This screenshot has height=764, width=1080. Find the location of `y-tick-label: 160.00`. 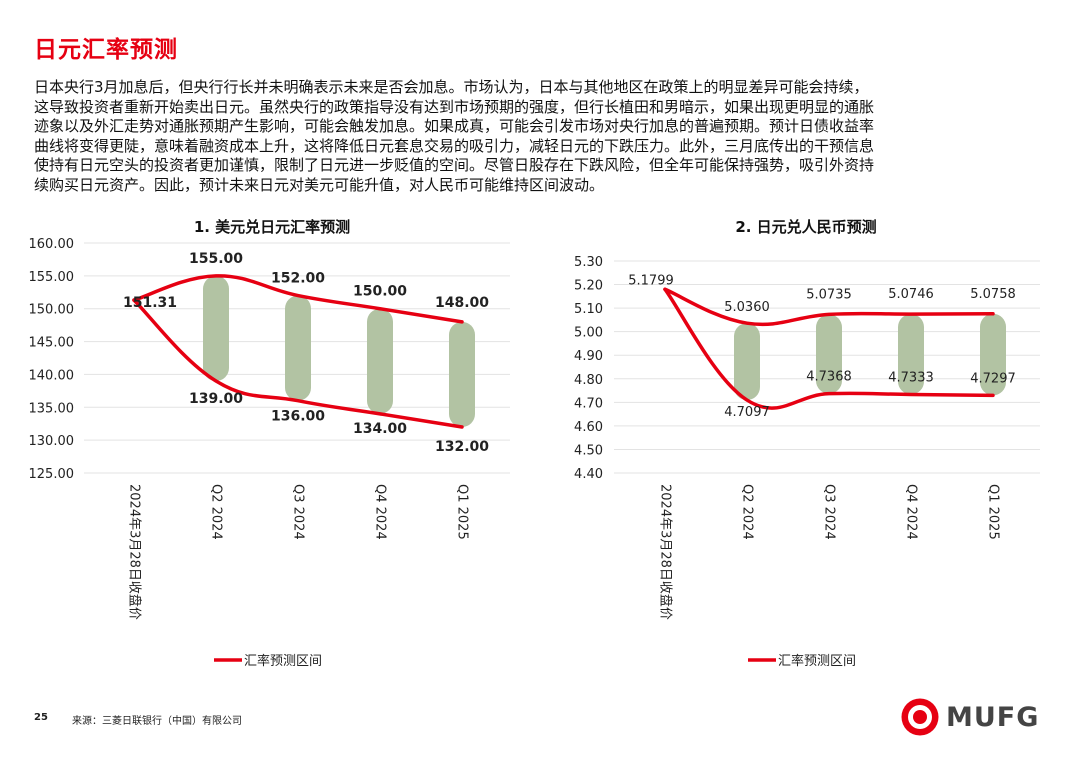

y-tick-label: 160.00 is located at coordinates (52, 244).